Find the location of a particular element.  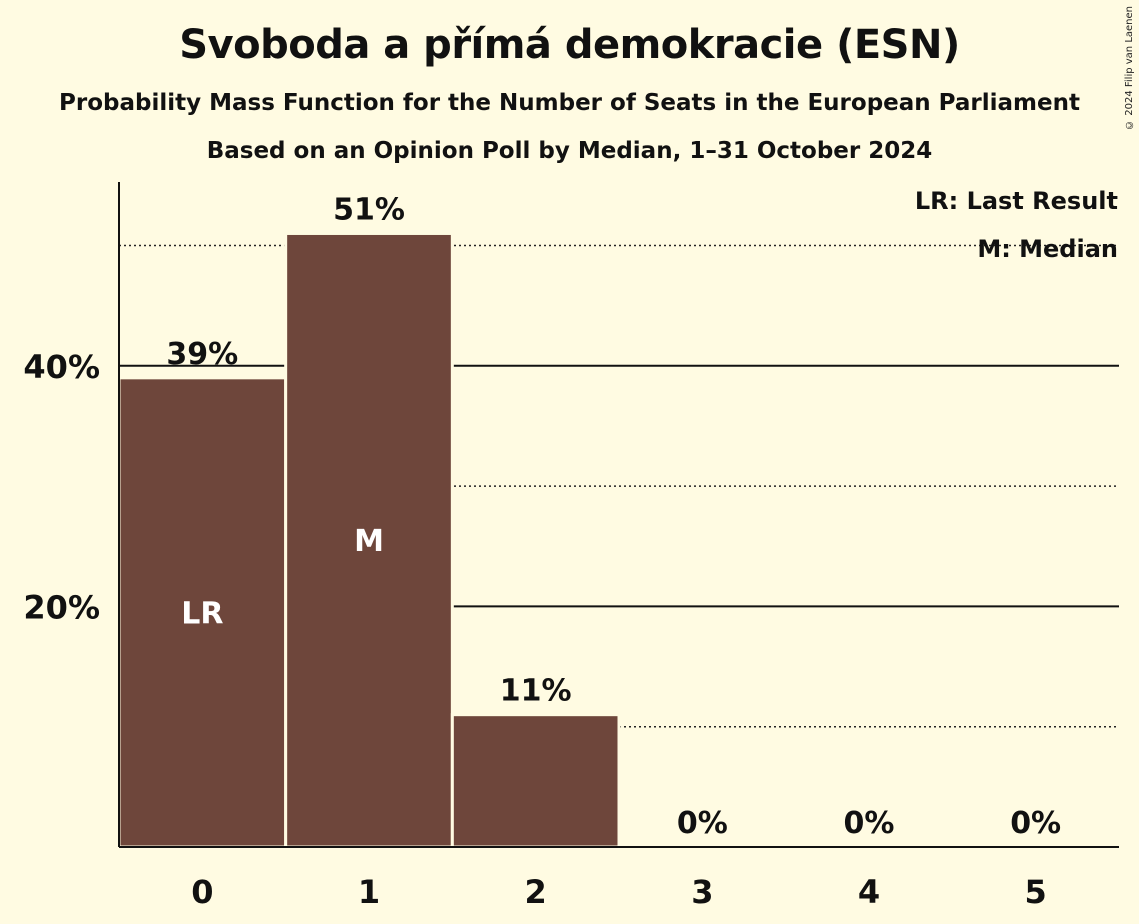

legend-entry: M: Median is located at coordinates (1047, 249).